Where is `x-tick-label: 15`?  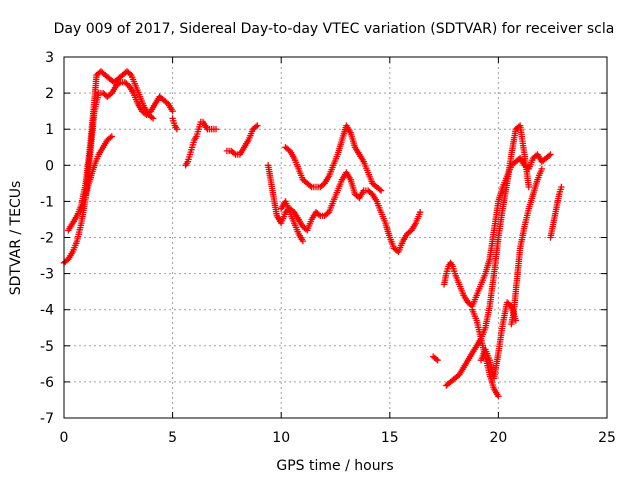 x-tick-label: 15 is located at coordinates (390, 438).